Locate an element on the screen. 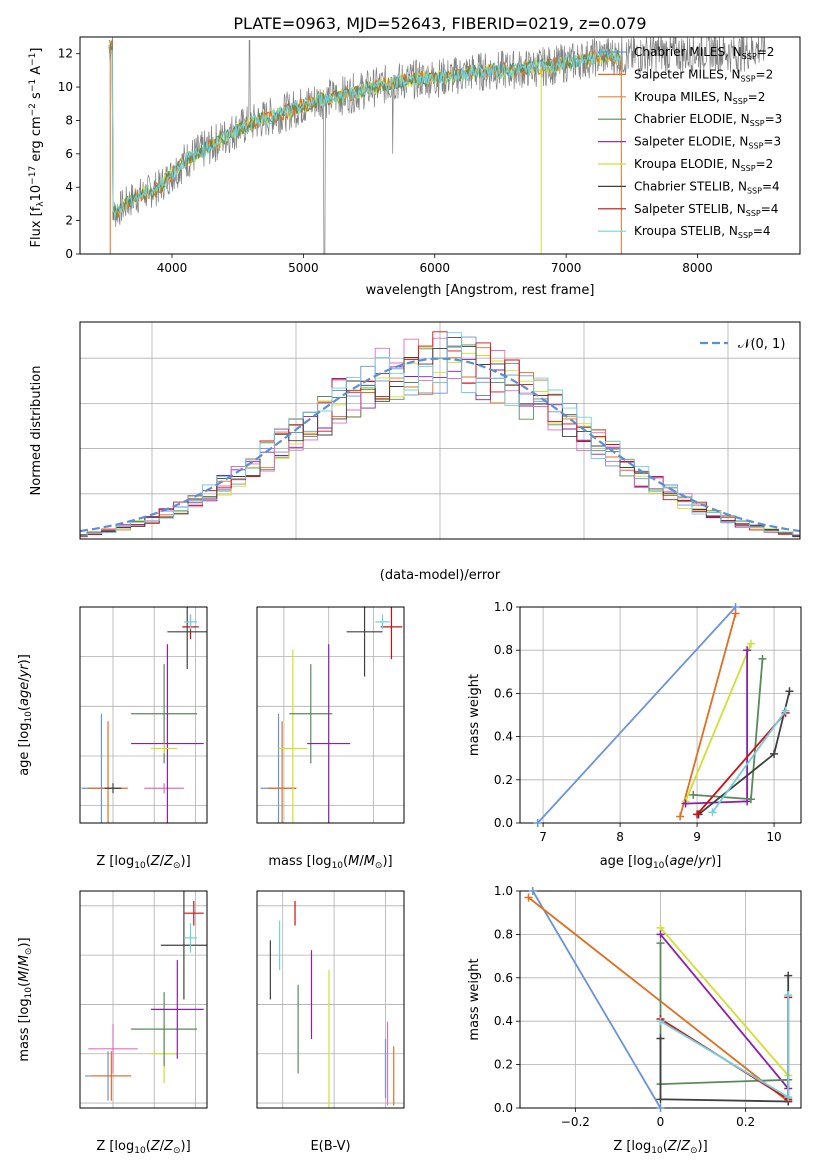 Image resolution: width=819 pixels, height=1170 pixels. series-lines is located at coordinates (663, 715).